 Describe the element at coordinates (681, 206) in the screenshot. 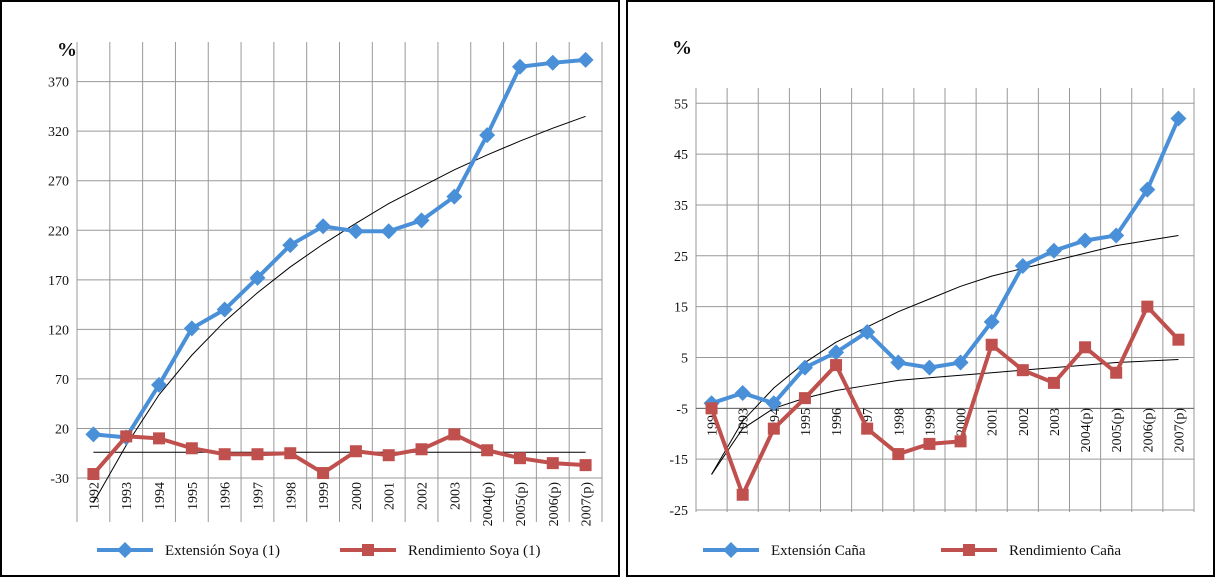

I see `y-tick-label: 35` at that location.